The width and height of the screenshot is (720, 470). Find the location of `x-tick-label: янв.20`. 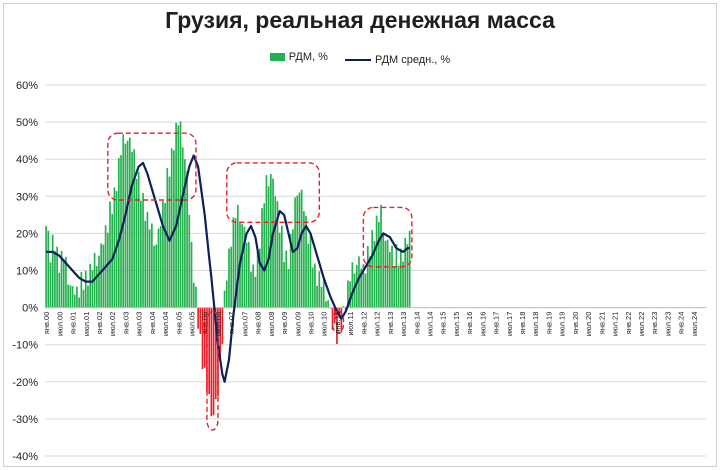

x-tick-label: янв.20 is located at coordinates (575, 323).